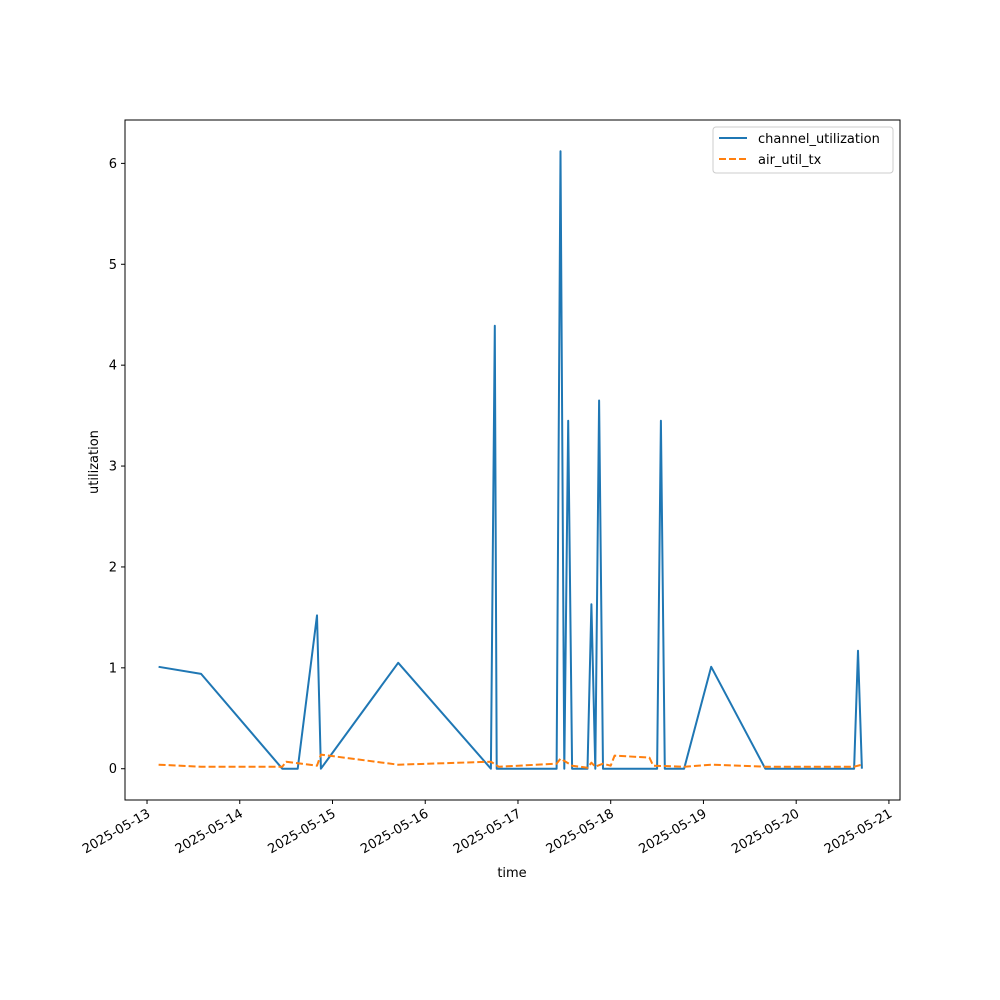  I want to click on legend-box, so click(803, 150).